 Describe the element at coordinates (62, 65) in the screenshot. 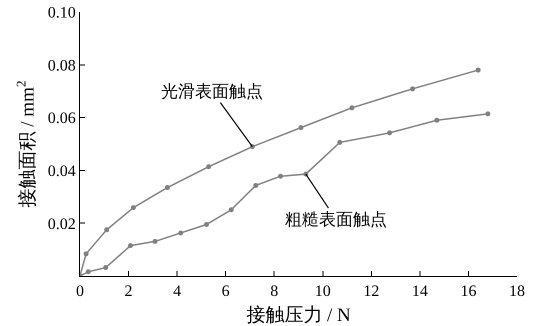

I see `y-tick-label: 0.08` at that location.